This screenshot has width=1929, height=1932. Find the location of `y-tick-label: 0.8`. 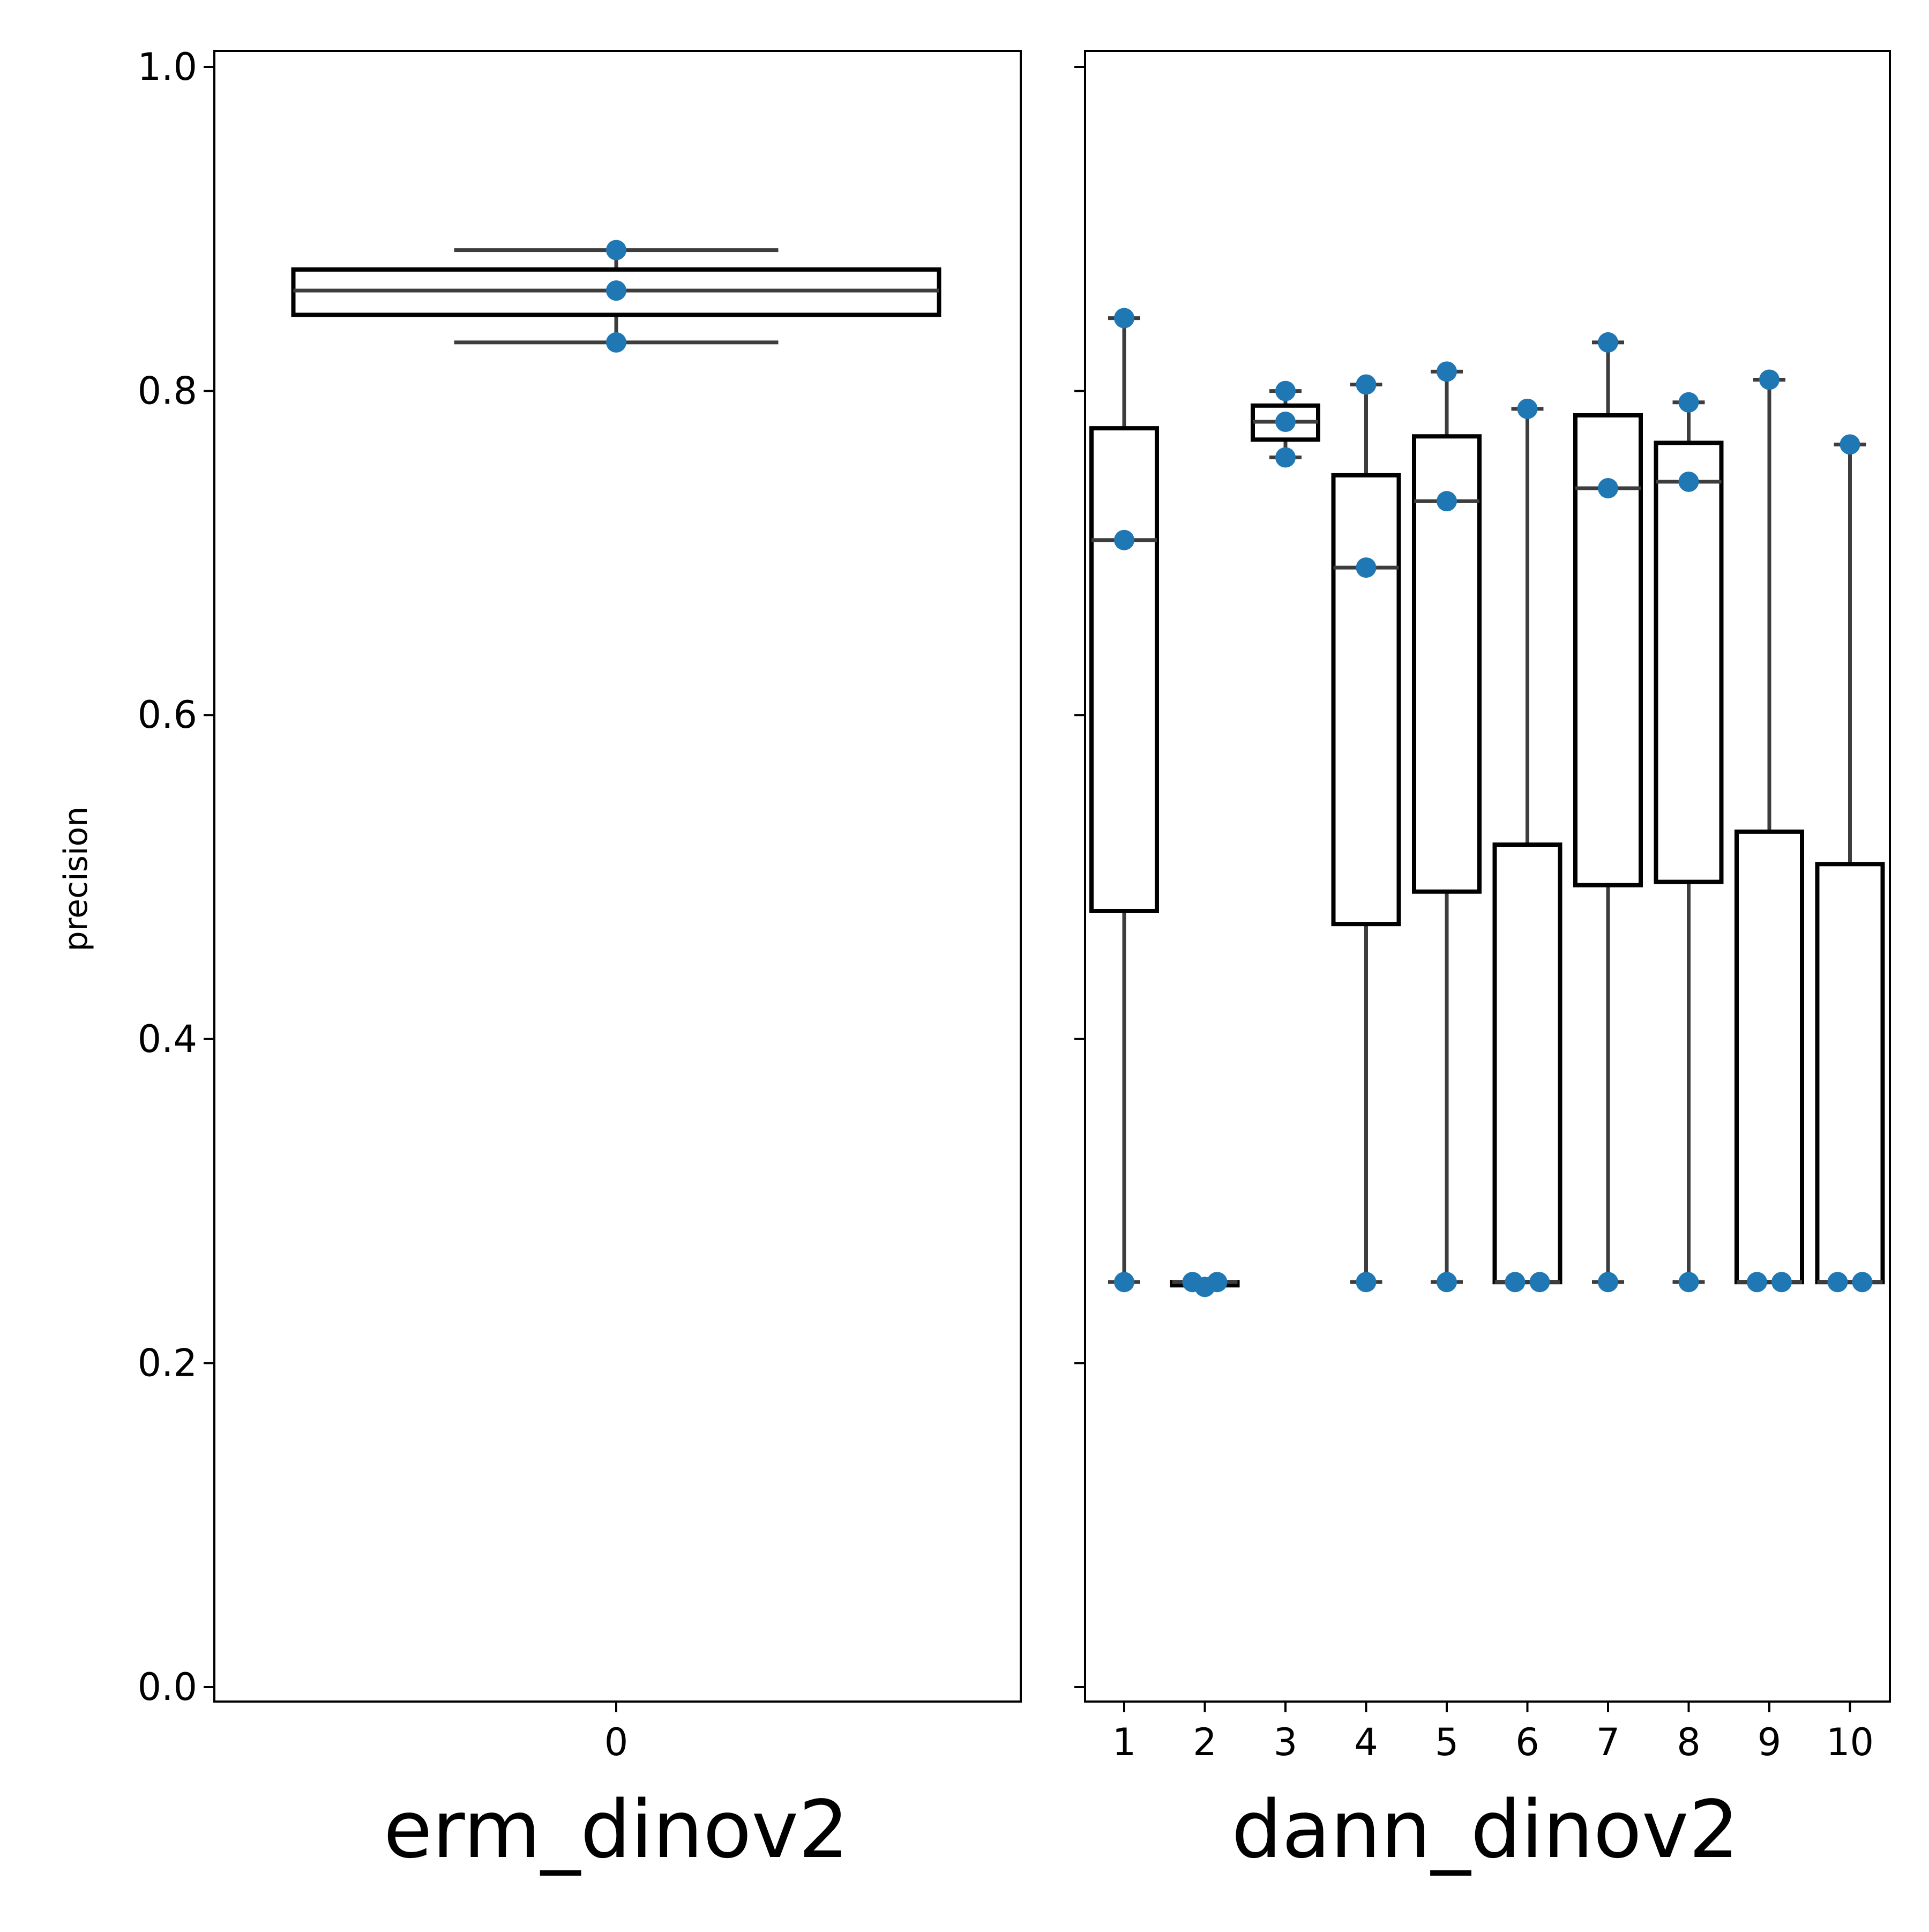

y-tick-label: 0.8 is located at coordinates (167, 391).